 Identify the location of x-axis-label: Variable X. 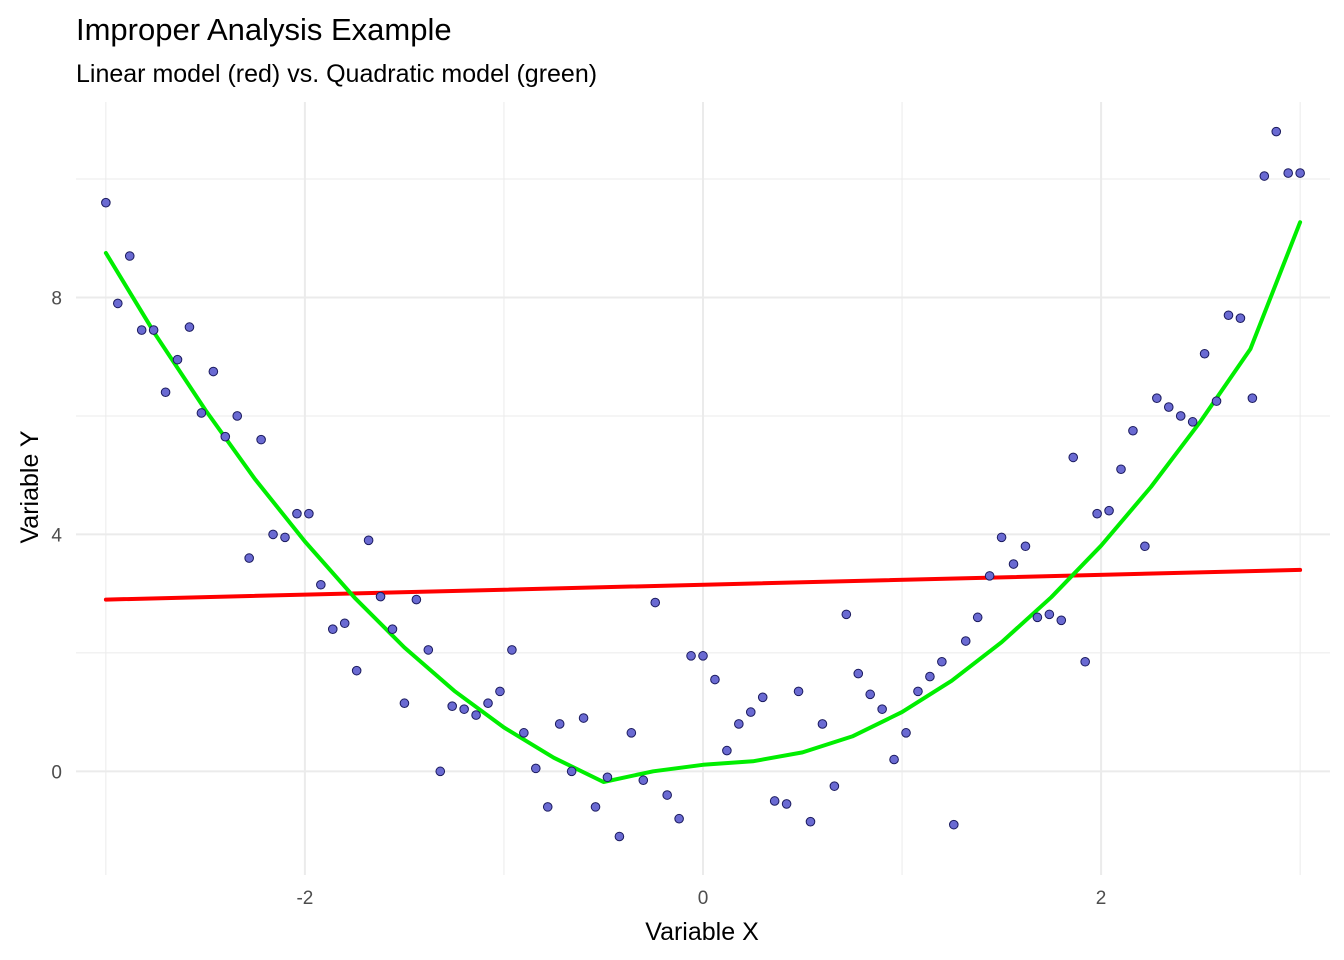
(702, 932).